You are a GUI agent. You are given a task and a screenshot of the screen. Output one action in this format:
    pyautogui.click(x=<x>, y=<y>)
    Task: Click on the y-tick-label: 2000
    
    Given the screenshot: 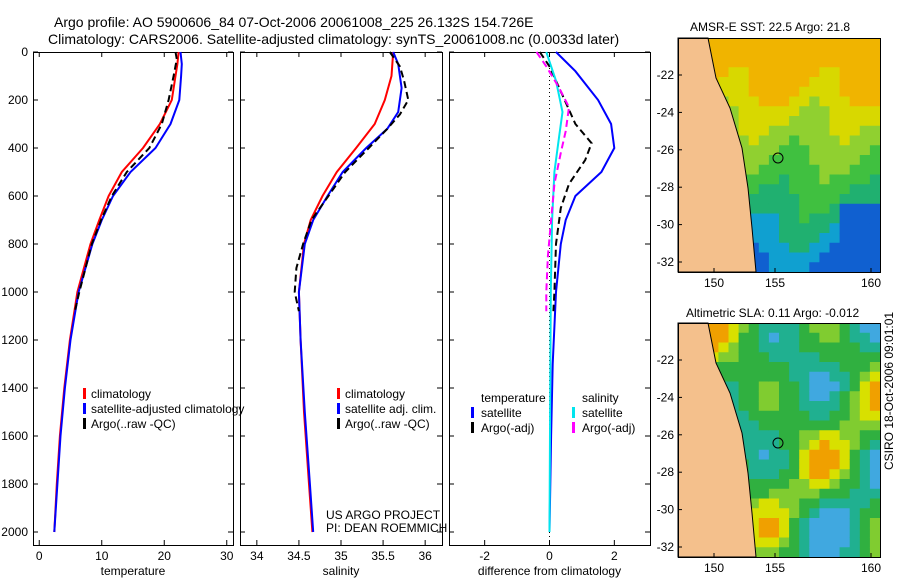 What is the action you would take?
    pyautogui.click(x=14, y=532)
    